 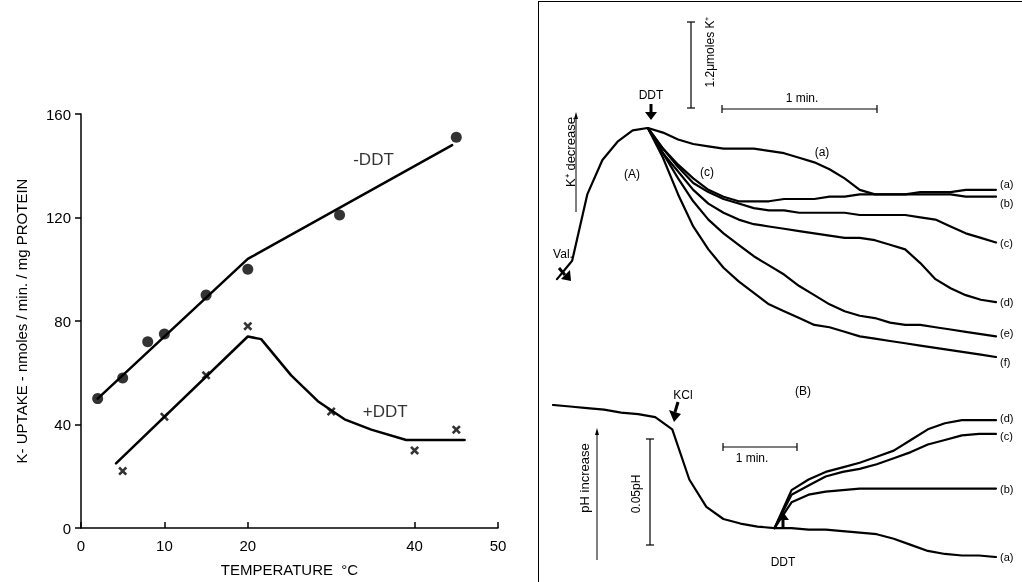 I want to click on annotation: DDT, so click(x=783, y=562).